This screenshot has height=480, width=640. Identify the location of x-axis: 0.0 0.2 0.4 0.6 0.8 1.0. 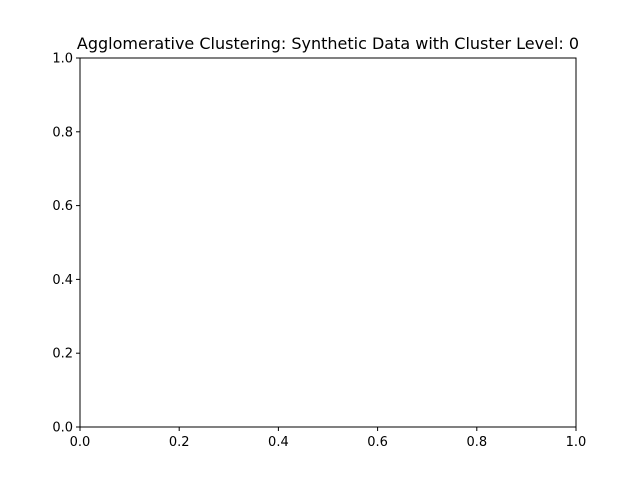
(328, 438).